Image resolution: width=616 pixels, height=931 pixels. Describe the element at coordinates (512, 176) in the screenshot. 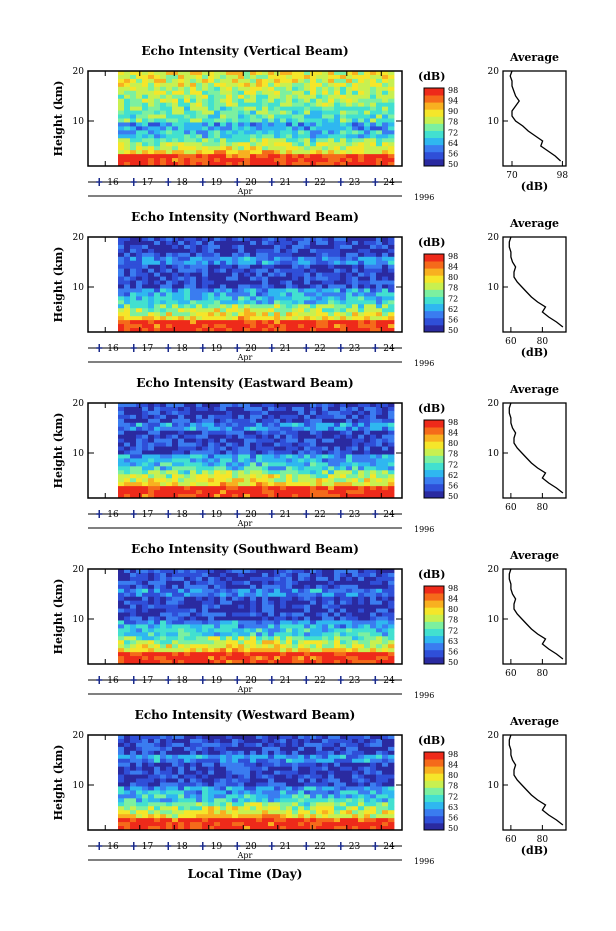

I see `average-x-tick-label: 70` at that location.